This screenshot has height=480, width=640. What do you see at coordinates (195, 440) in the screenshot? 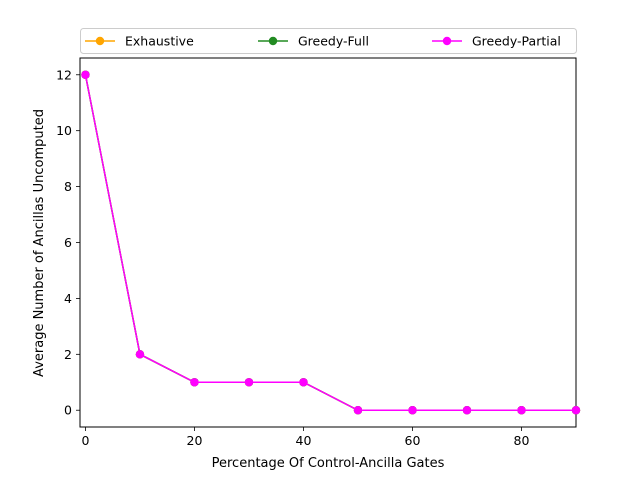
I see `x-tick-label: 20` at bounding box center [195, 440].